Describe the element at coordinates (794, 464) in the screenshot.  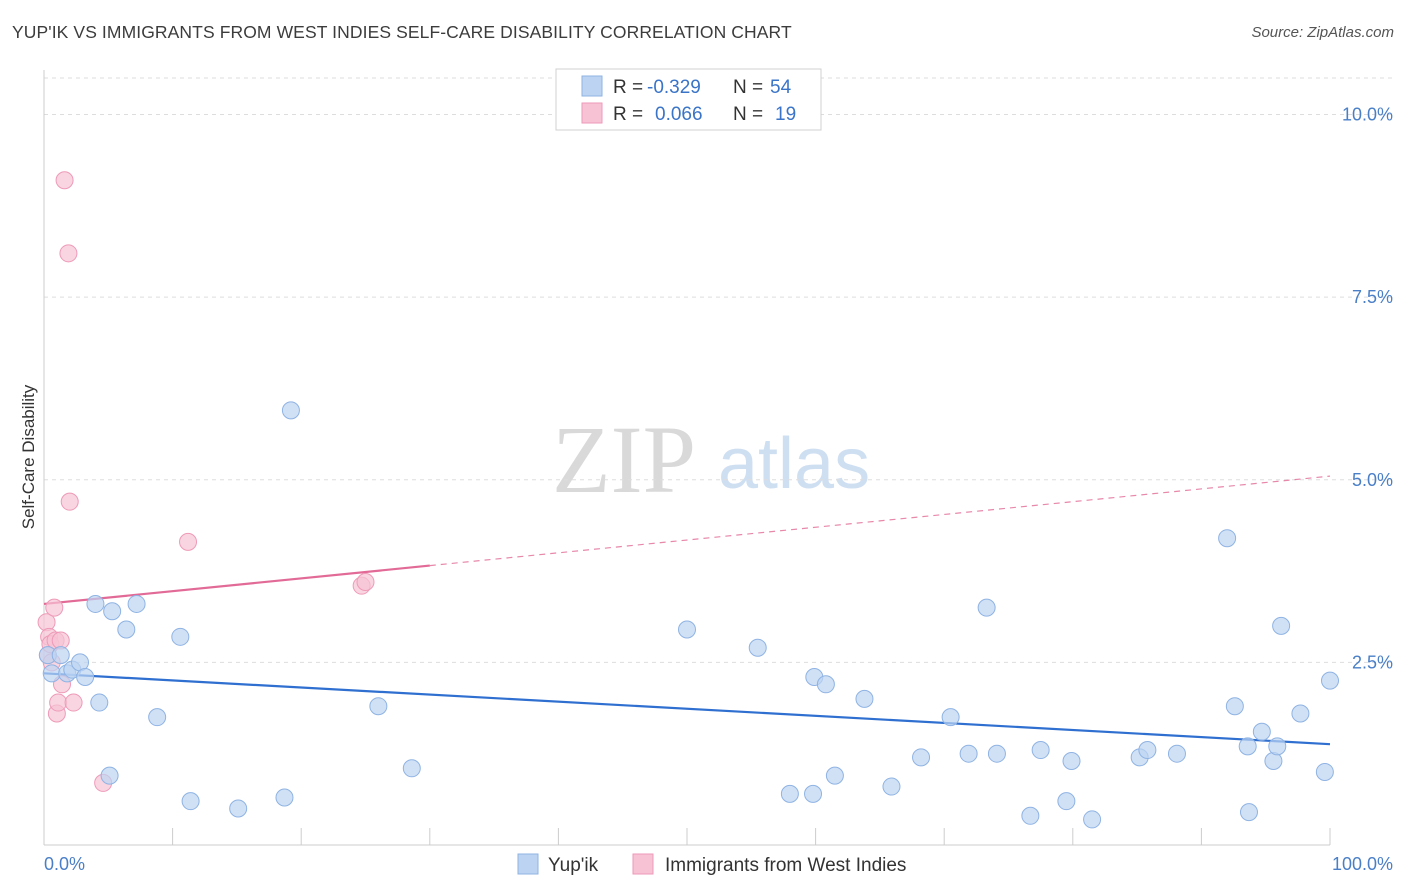
I see `watermark-atlas: atlas` at that location.